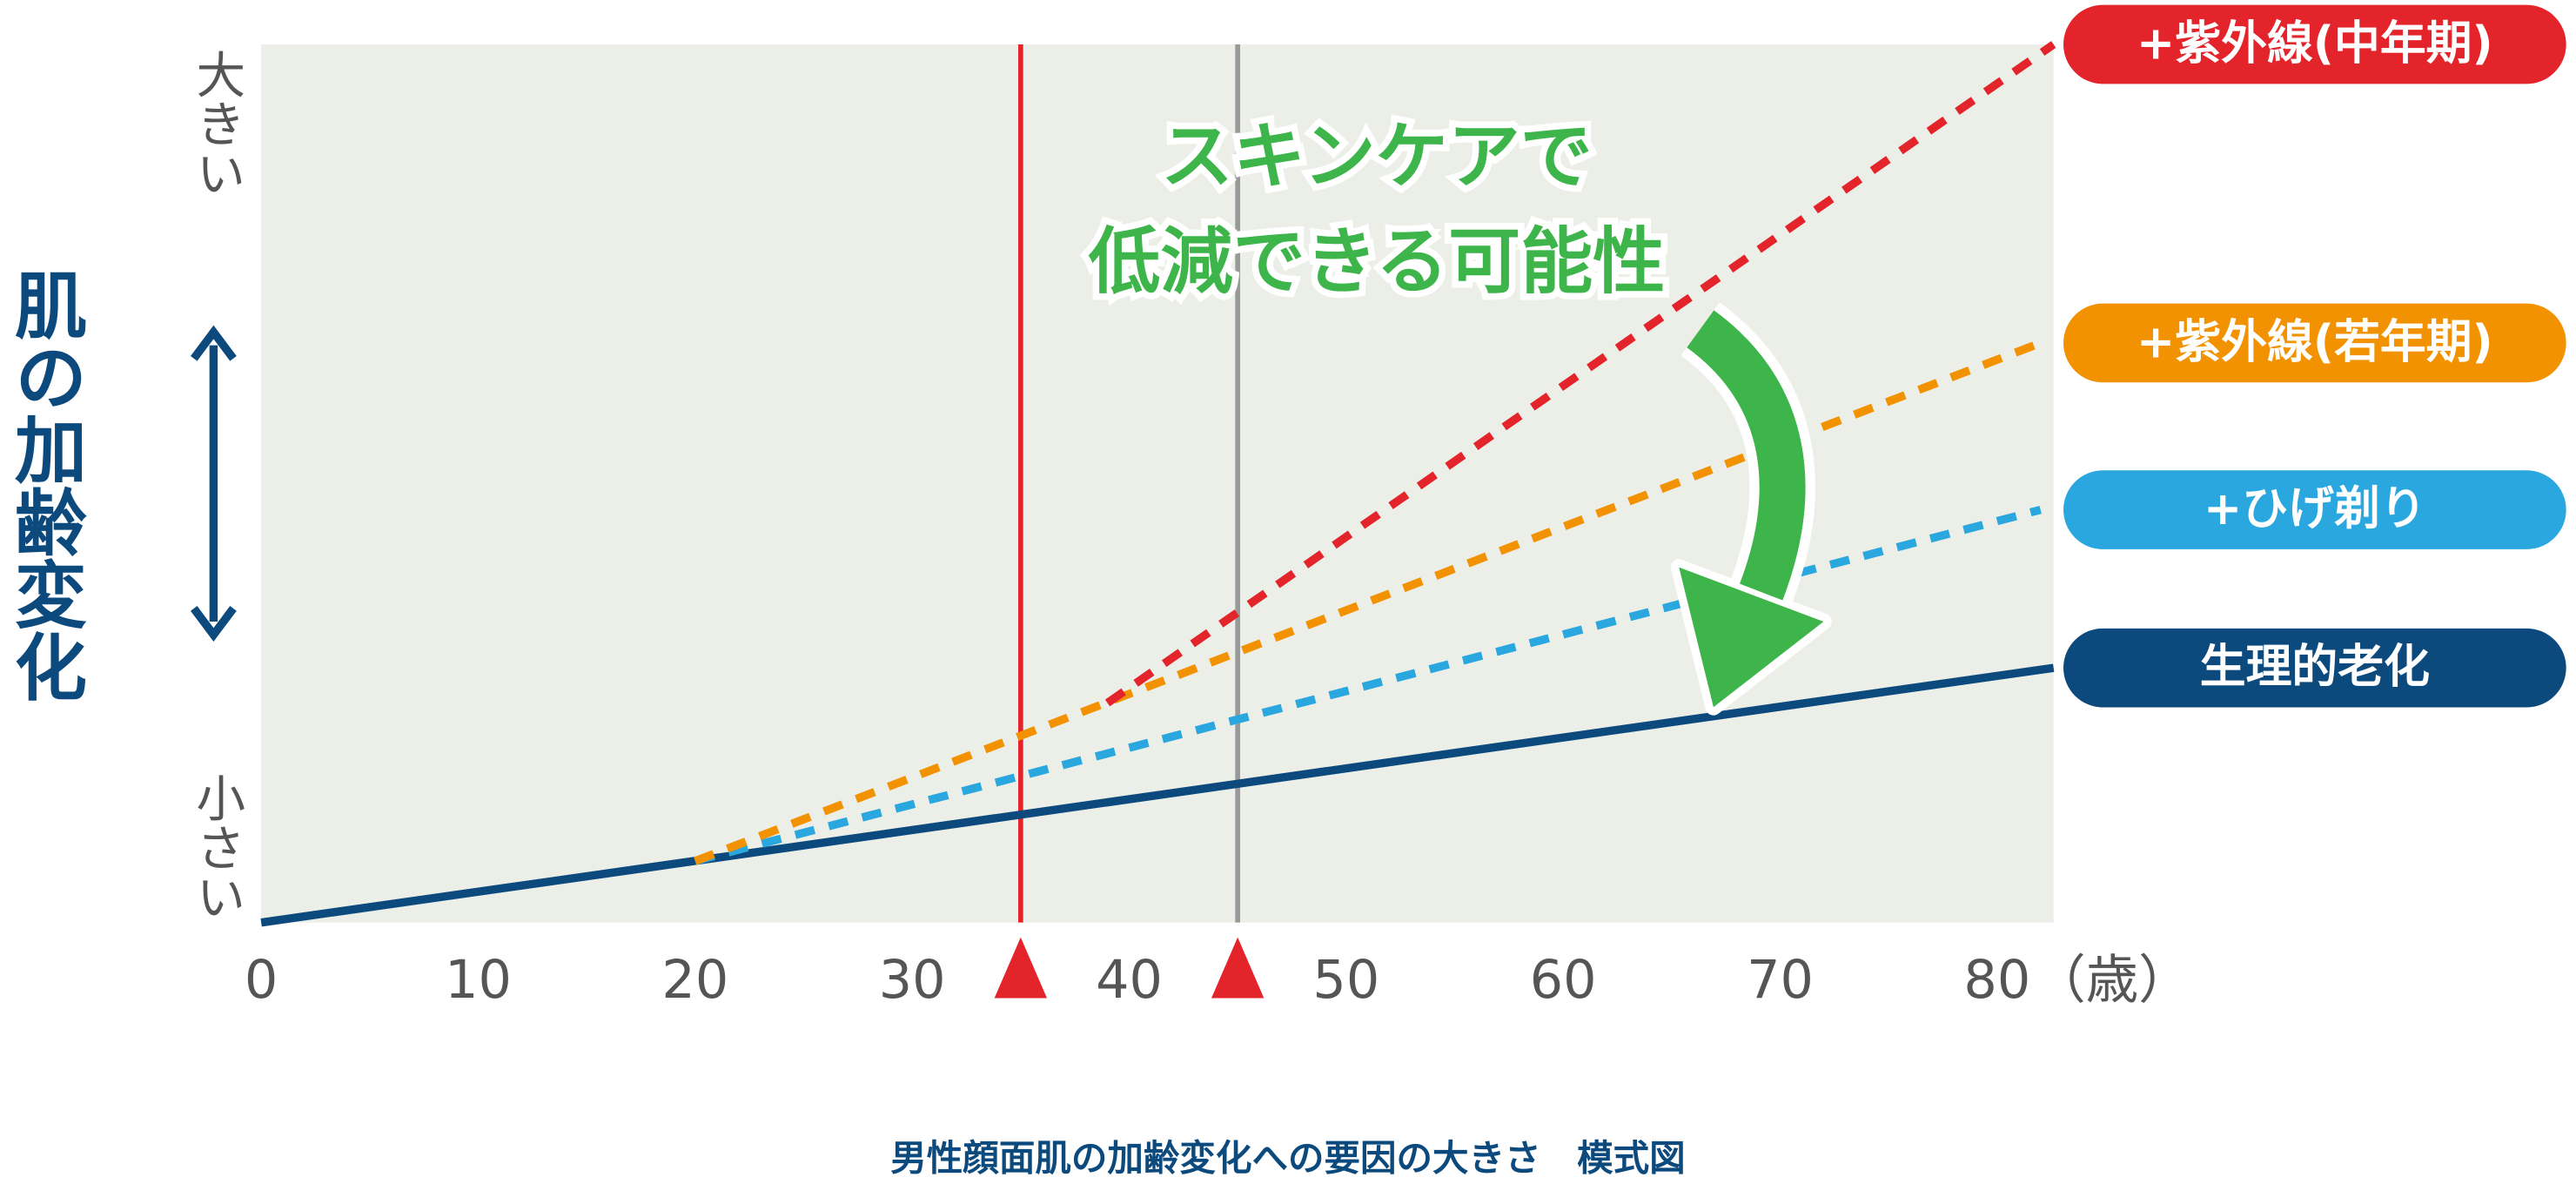  Describe the element at coordinates (478, 980) in the screenshot. I see `x-tick-label: 10` at that location.